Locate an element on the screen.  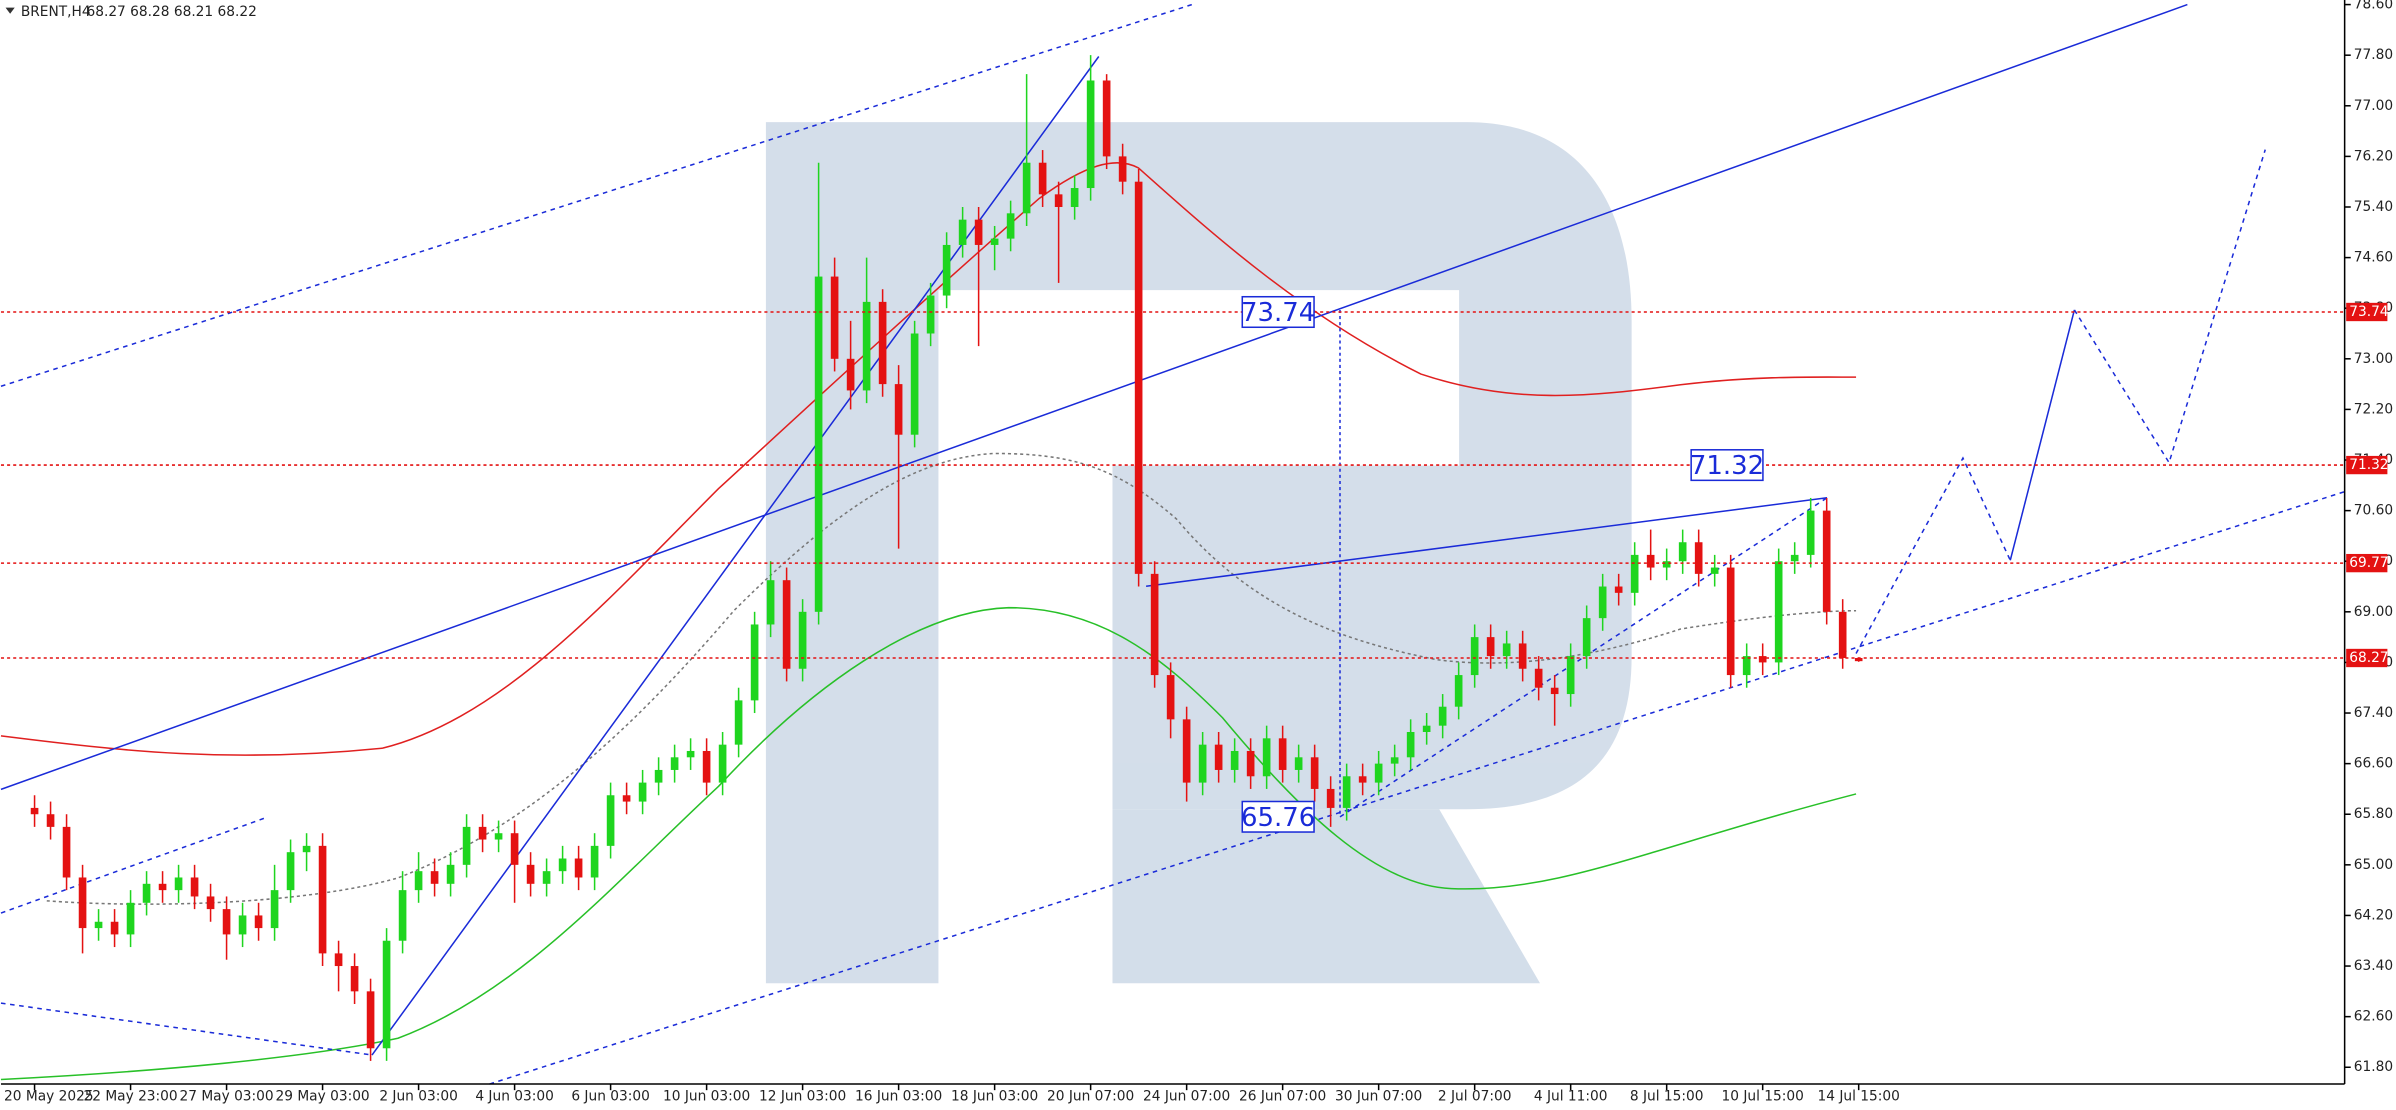
x-tick-label: 2 Jul 07:00 is located at coordinates (1475, 1096).